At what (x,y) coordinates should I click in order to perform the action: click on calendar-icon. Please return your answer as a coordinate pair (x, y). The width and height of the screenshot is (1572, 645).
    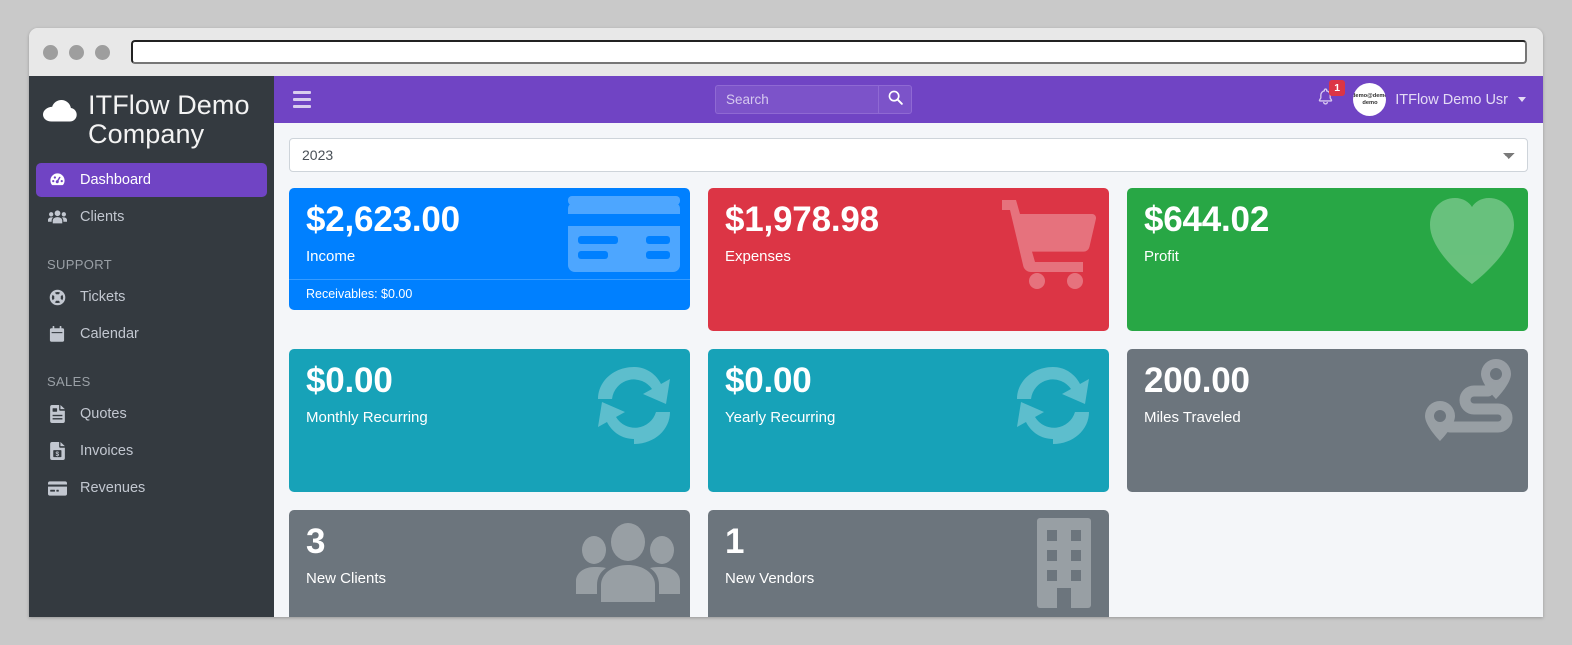
    Looking at the image, I should click on (57, 334).